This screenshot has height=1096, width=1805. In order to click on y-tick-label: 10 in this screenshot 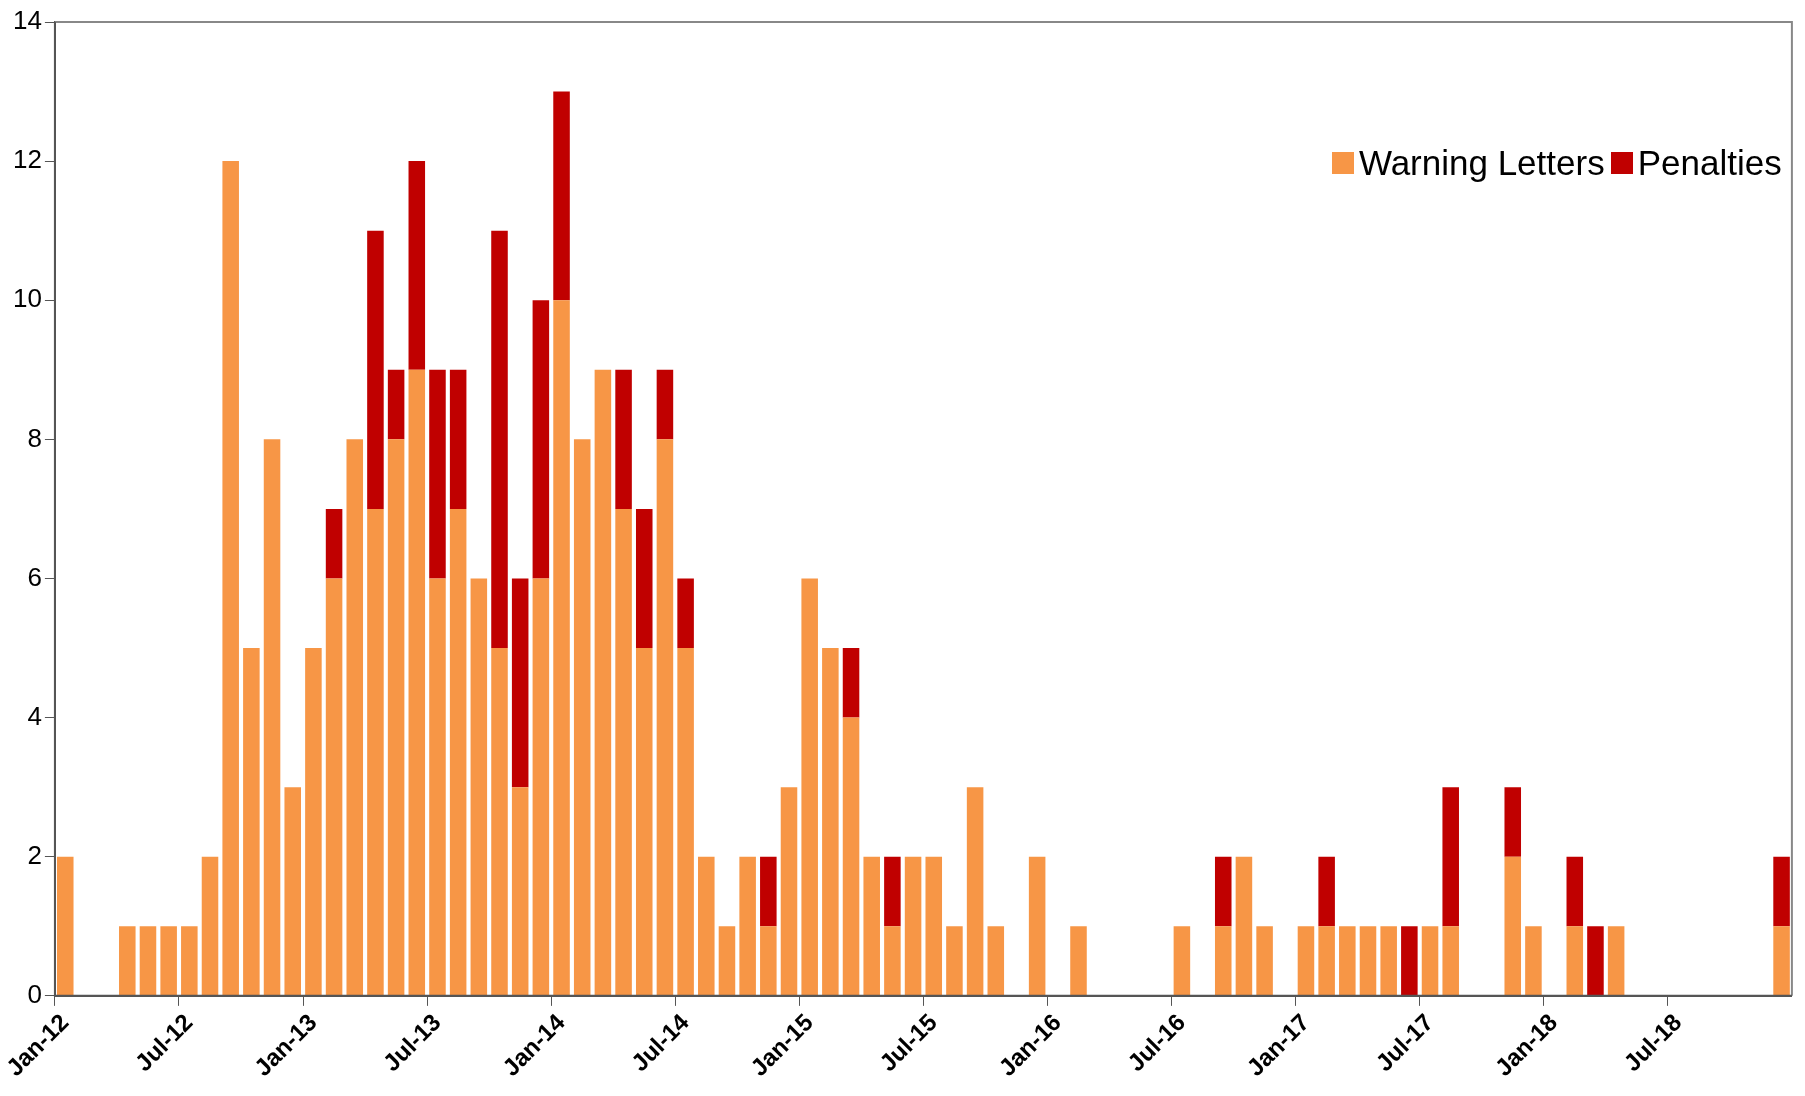, I will do `click(27, 298)`.